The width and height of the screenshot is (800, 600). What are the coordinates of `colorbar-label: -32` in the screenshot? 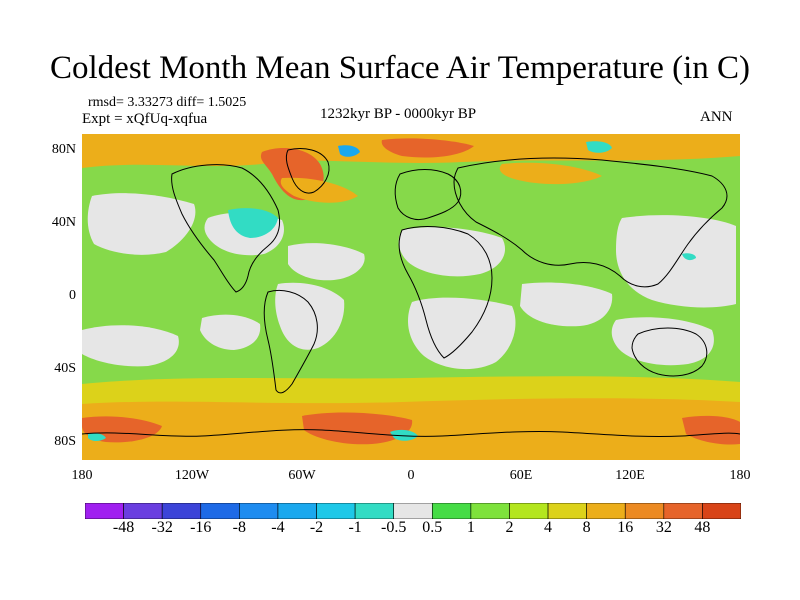 It's located at (162, 527).